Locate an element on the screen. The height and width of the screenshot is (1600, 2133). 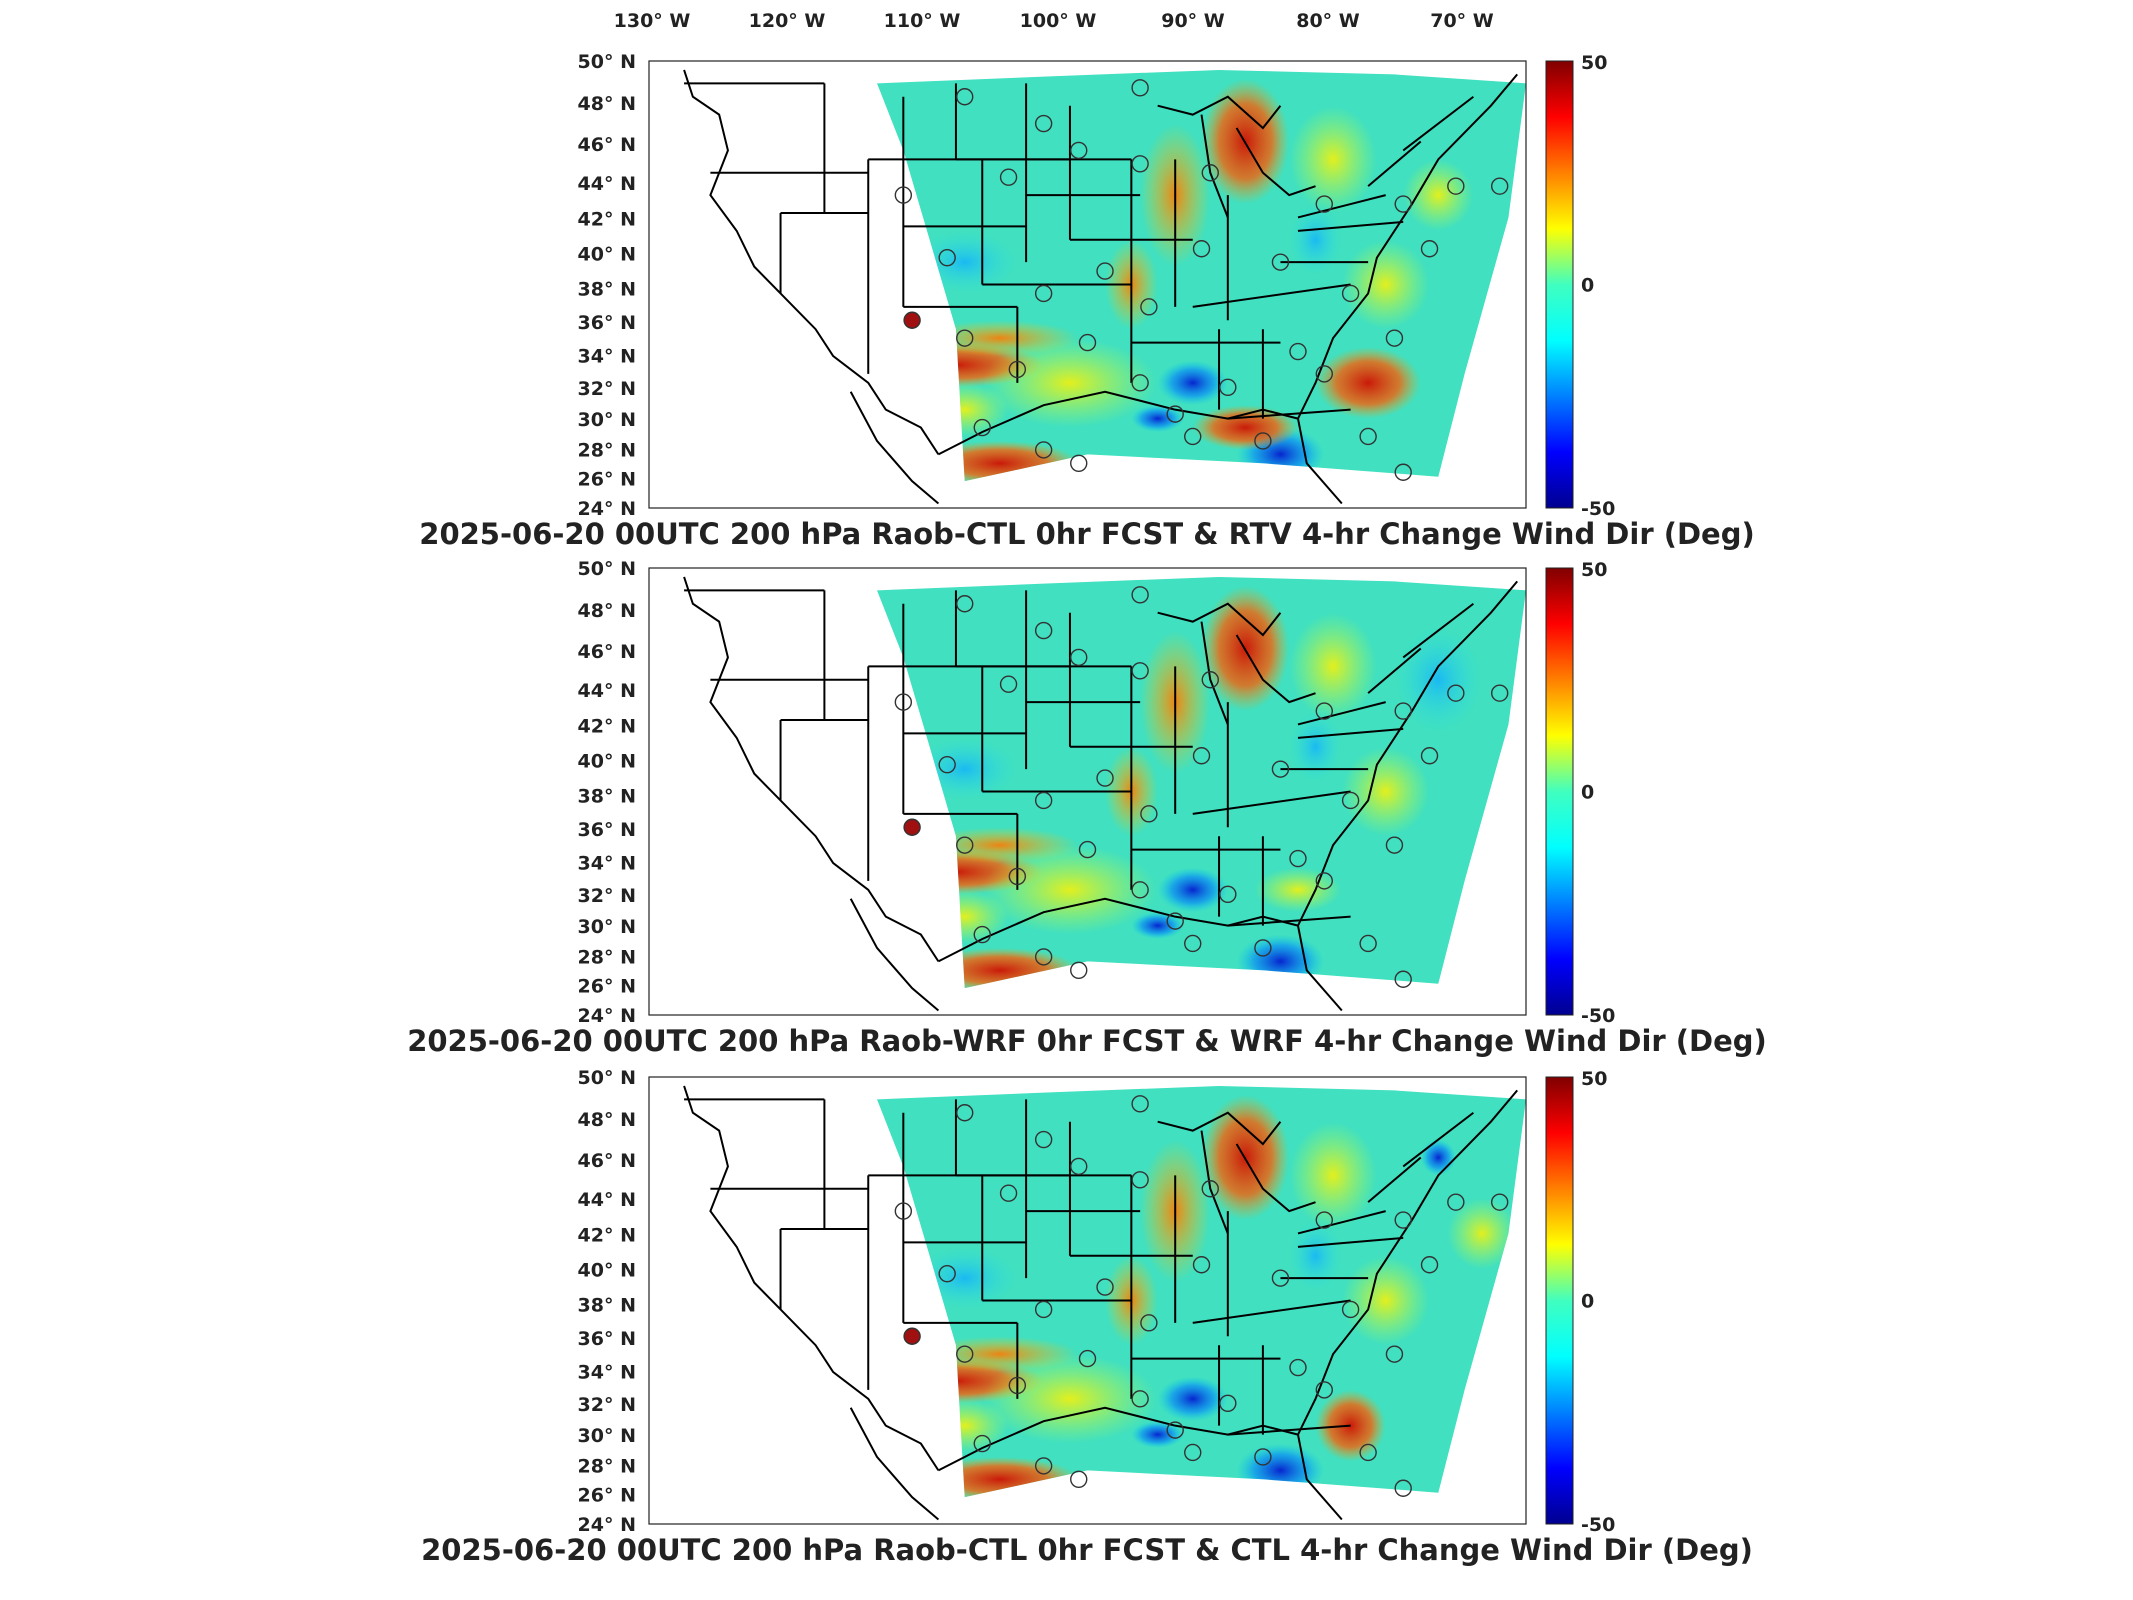
latitude-label: 30° N is located at coordinates (607, 927).